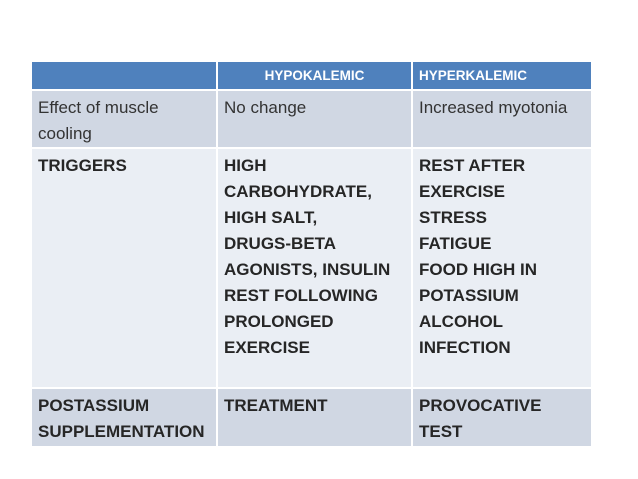  What do you see at coordinates (314, 119) in the screenshot?
I see `cell-muscle-cooling-hypokalemic: No change` at bounding box center [314, 119].